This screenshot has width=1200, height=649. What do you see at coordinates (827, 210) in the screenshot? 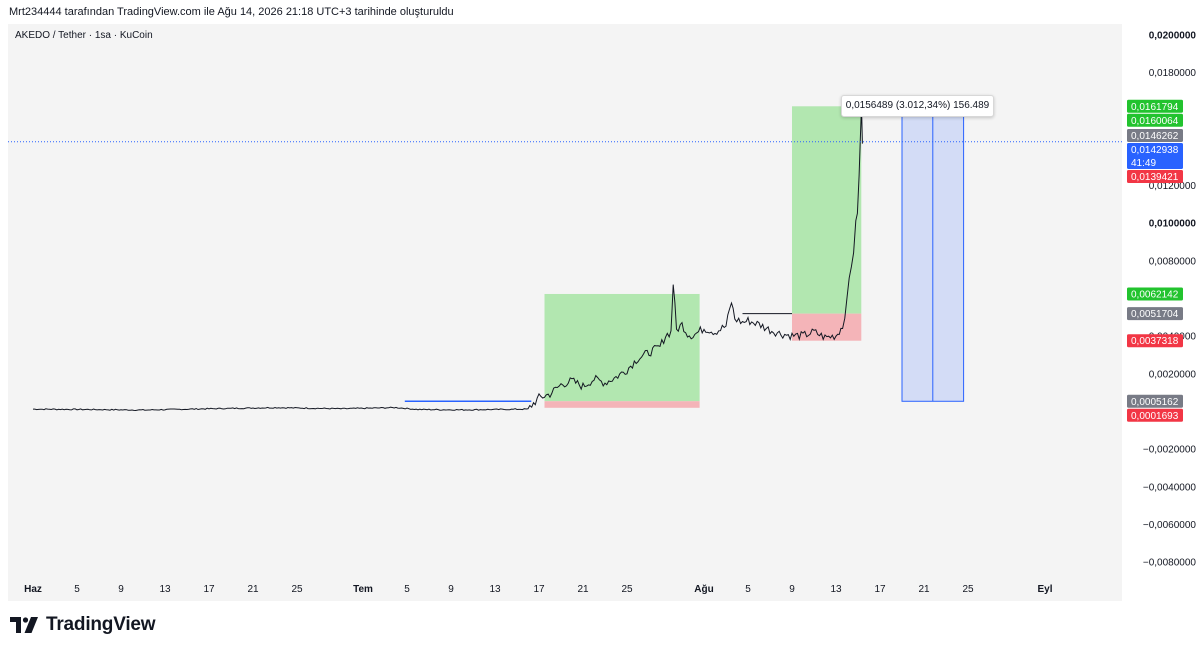
I see `long-position-august-target-zone` at bounding box center [827, 210].